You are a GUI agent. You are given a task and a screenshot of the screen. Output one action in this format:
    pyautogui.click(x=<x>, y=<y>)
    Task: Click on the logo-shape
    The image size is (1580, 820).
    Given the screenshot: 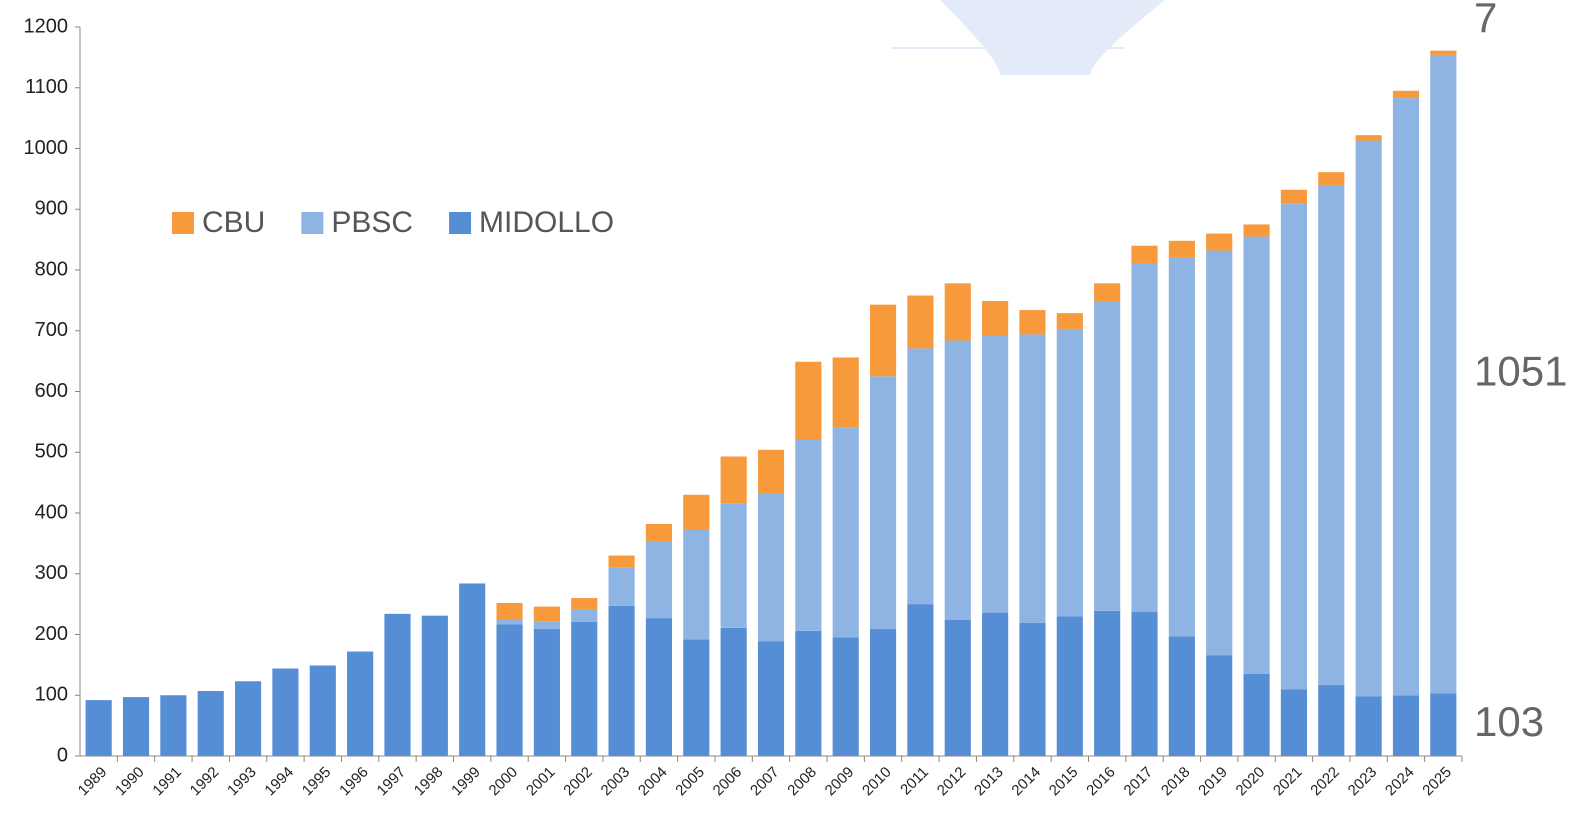 What is the action you would take?
    pyautogui.click(x=1052, y=37)
    